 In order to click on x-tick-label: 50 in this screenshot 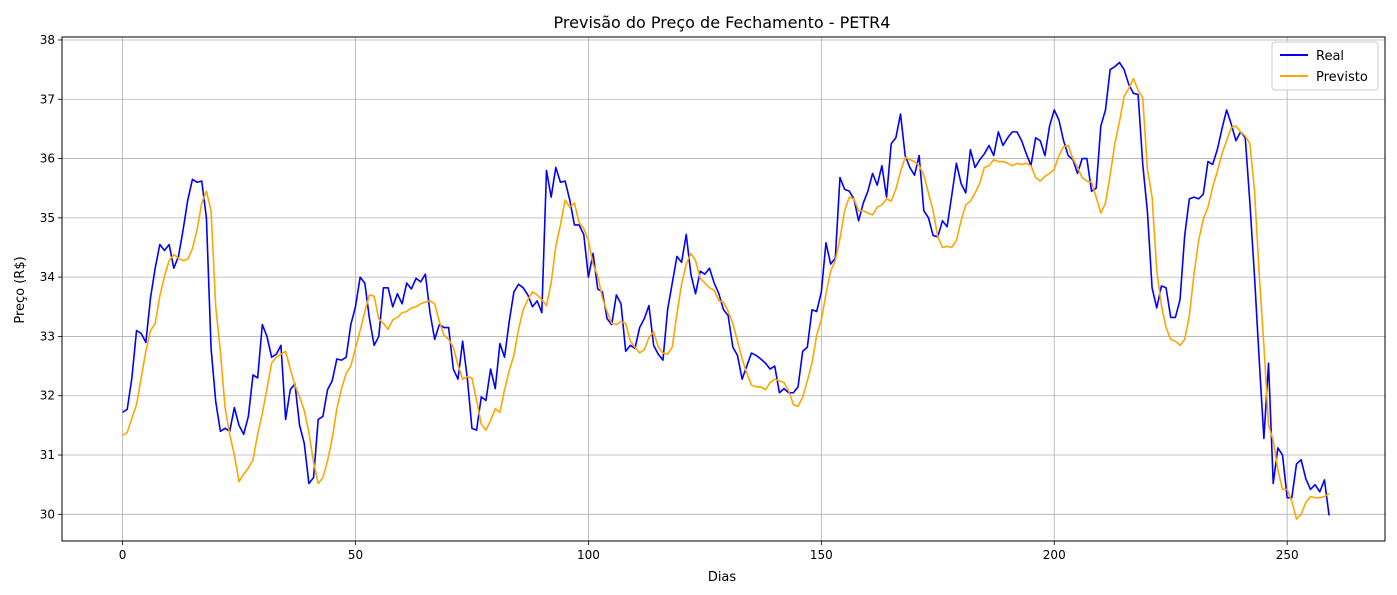, I will do `click(355, 555)`.